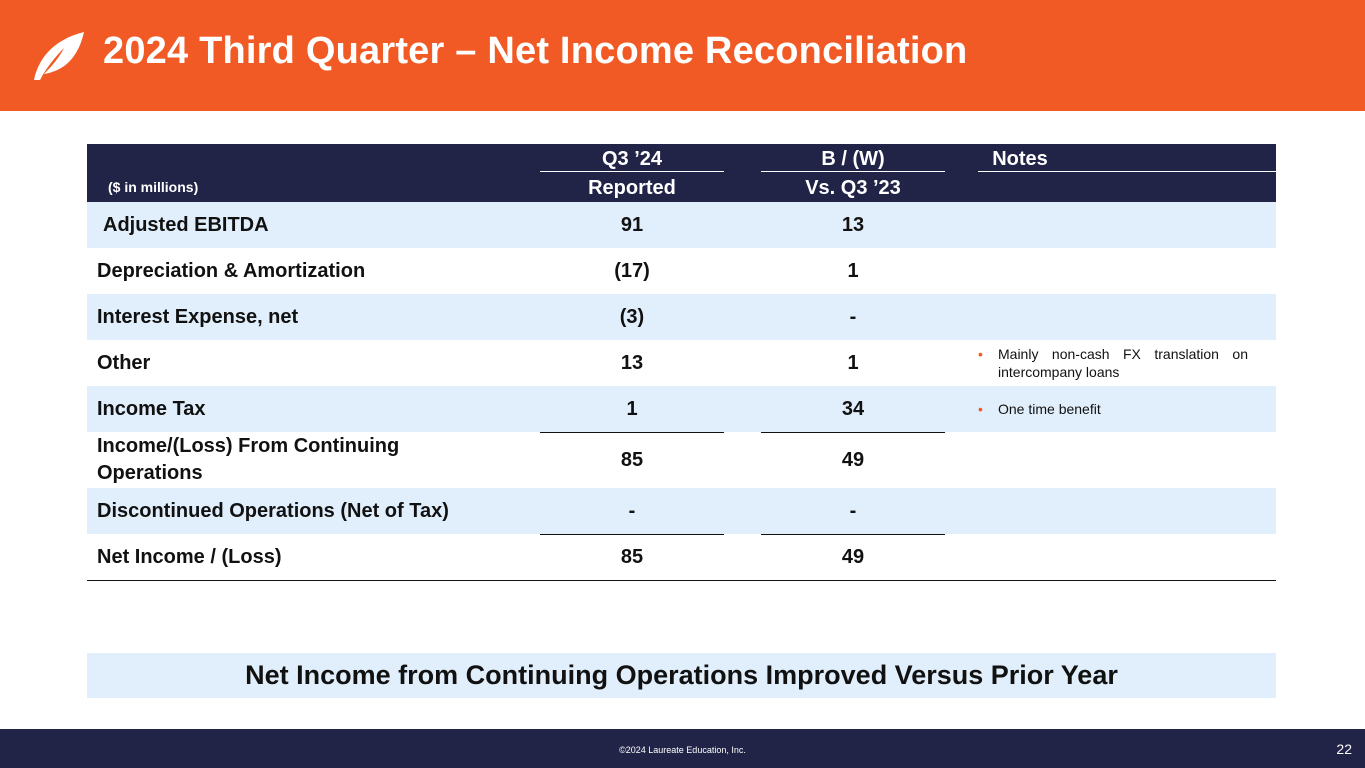 The height and width of the screenshot is (768, 1365). I want to click on row-label: Other, so click(124, 362).